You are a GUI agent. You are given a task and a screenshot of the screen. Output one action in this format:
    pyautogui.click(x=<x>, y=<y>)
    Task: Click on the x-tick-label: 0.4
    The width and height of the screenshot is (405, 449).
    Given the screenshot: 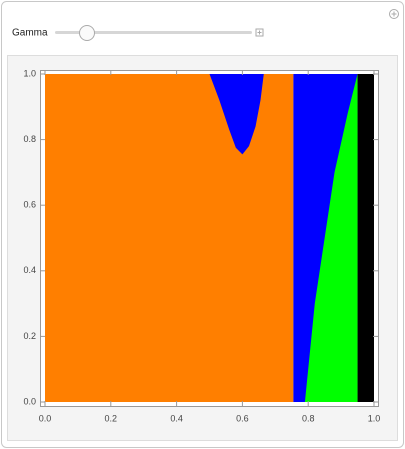 What is the action you would take?
    pyautogui.click(x=176, y=418)
    